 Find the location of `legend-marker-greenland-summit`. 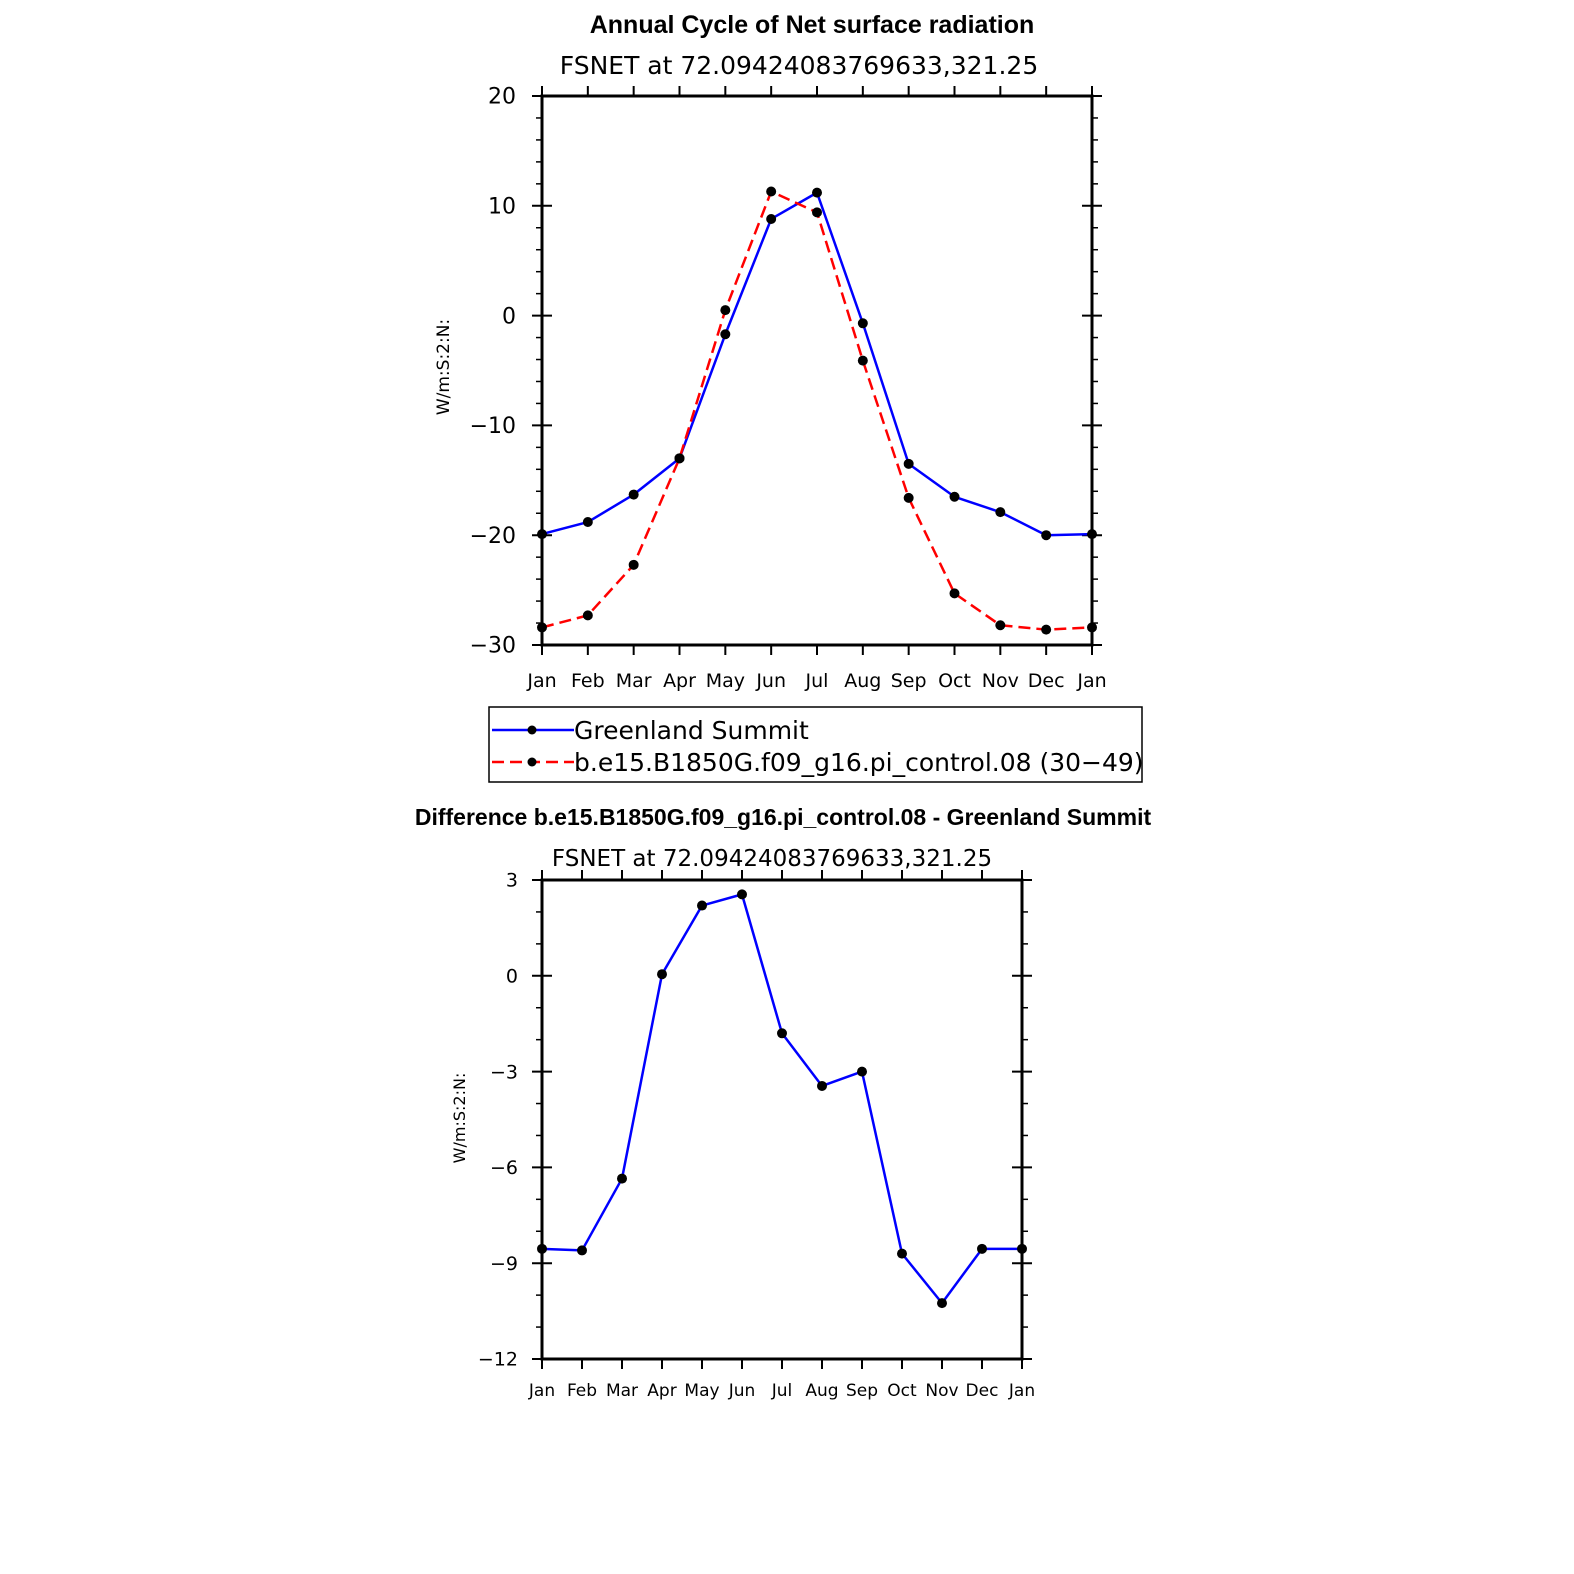

legend-marker-greenland-summit is located at coordinates (532, 730).